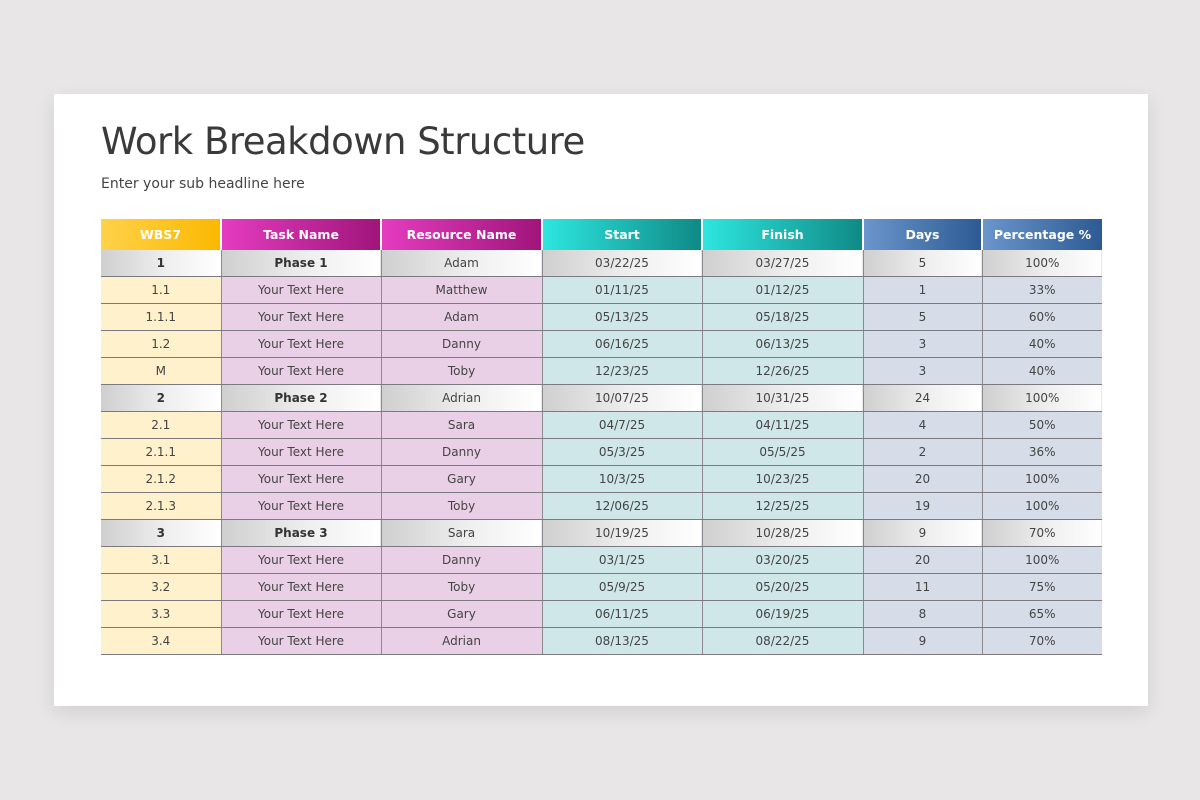 The image size is (1200, 800). What do you see at coordinates (783, 234) in the screenshot?
I see `header-finish: Finish` at bounding box center [783, 234].